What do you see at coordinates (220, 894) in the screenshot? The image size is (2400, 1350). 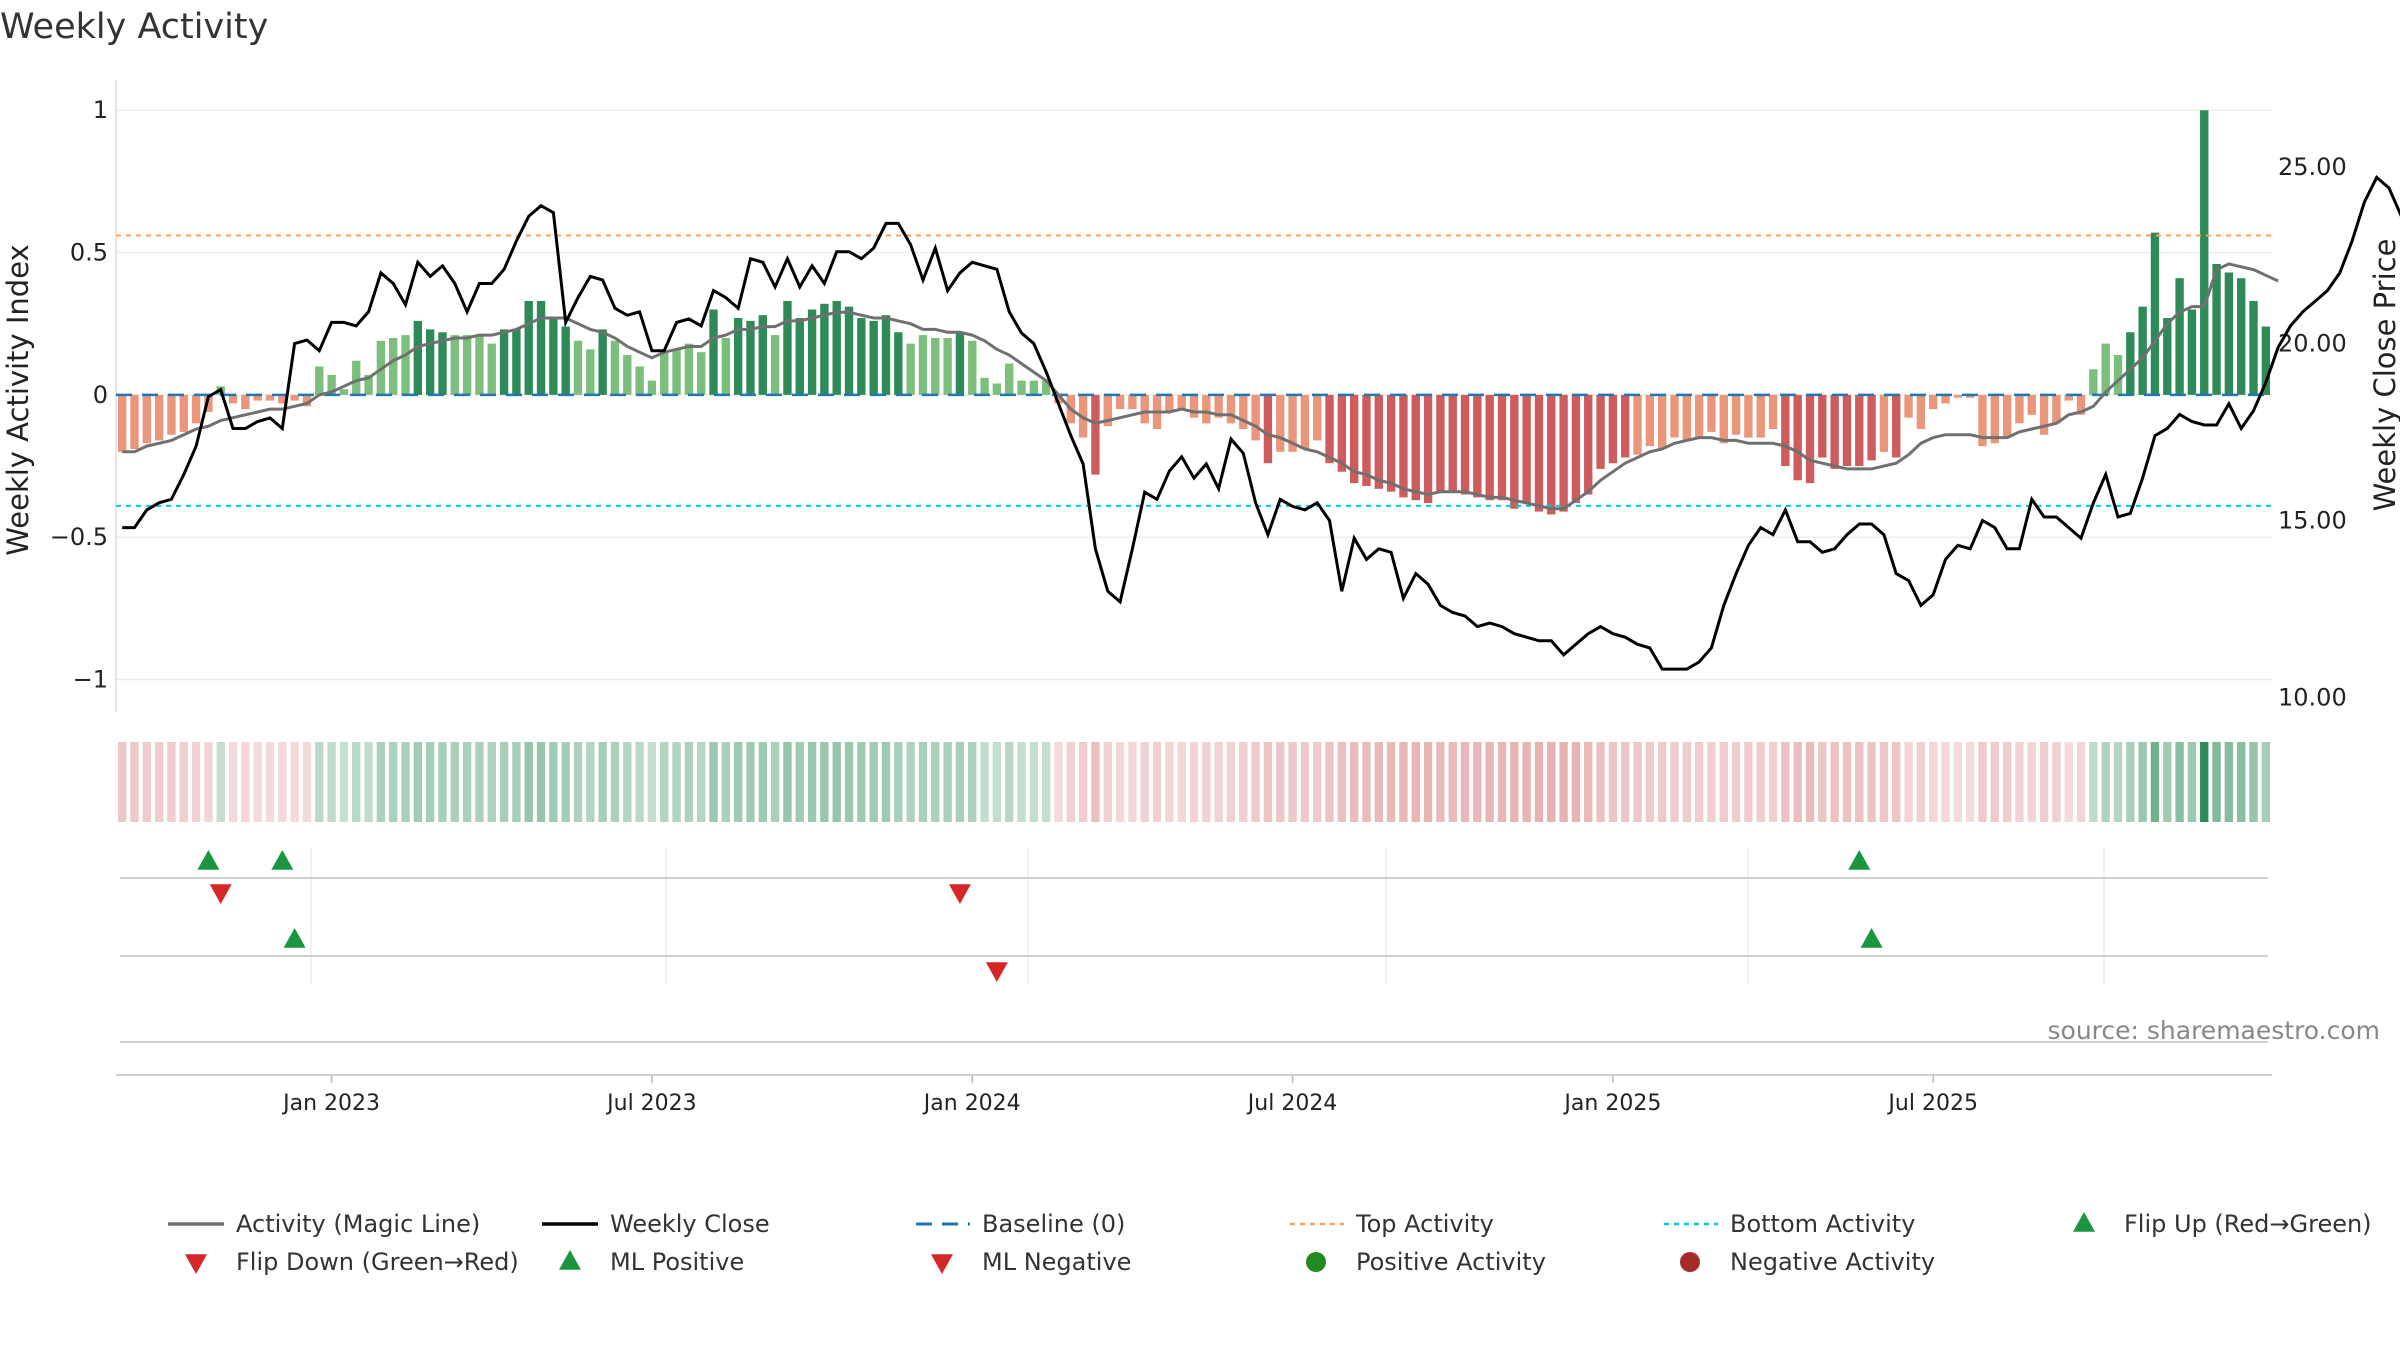 I see `flip-down-marker` at bounding box center [220, 894].